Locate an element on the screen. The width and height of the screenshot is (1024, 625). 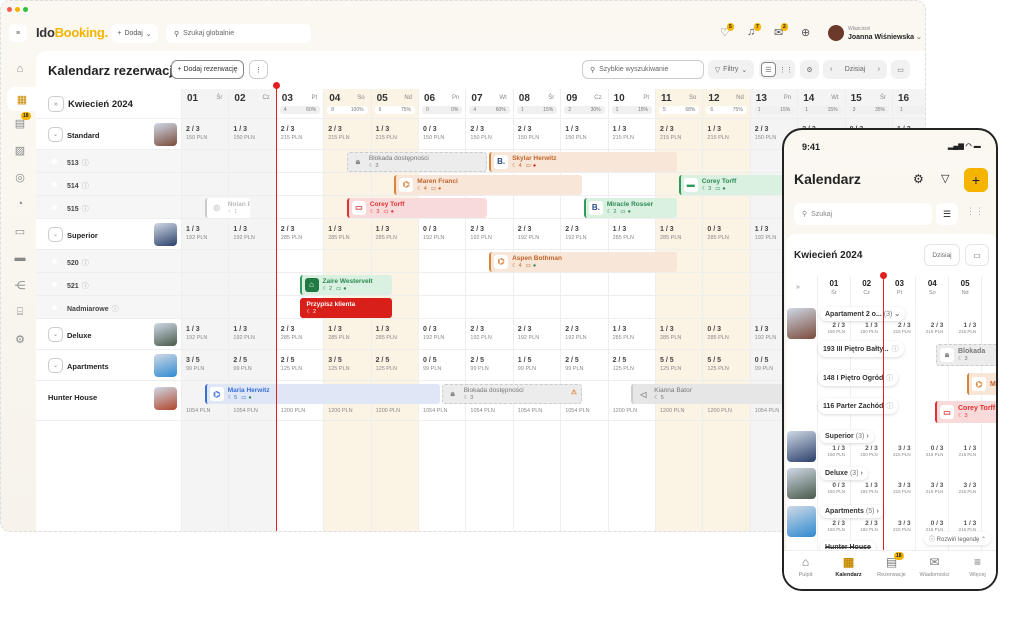
day-header: 10 Pt 1 15% is located at coordinates (631, 104).